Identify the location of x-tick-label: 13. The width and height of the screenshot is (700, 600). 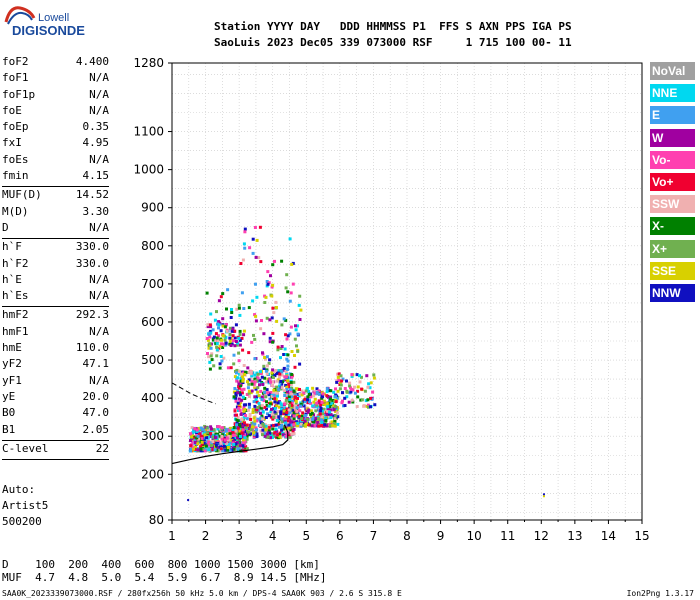
(574, 536).